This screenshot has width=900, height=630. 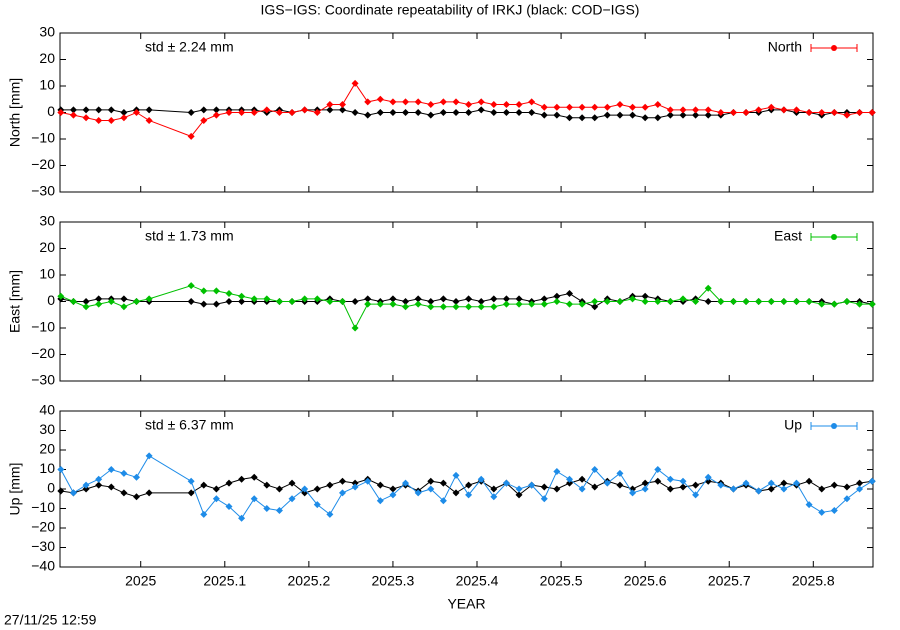 I want to click on y-tick-label: −20, so click(x=43, y=164).